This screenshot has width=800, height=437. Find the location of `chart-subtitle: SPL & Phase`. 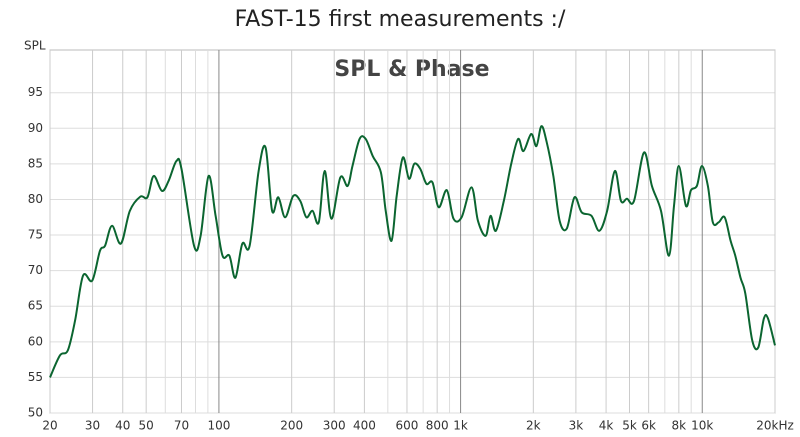

chart-subtitle: SPL & Phase is located at coordinates (411, 69).